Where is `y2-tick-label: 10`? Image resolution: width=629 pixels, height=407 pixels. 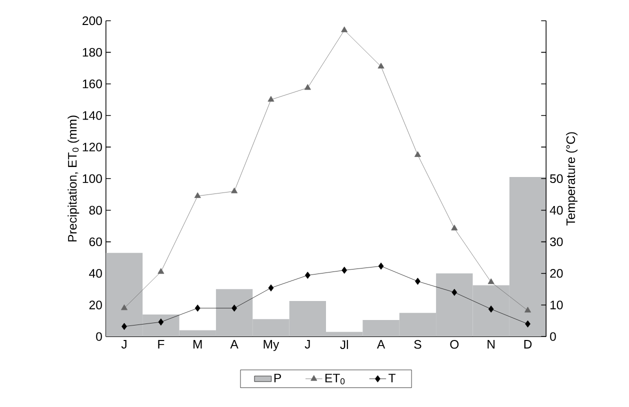
y2-tick-label: 10 is located at coordinates (556, 305).